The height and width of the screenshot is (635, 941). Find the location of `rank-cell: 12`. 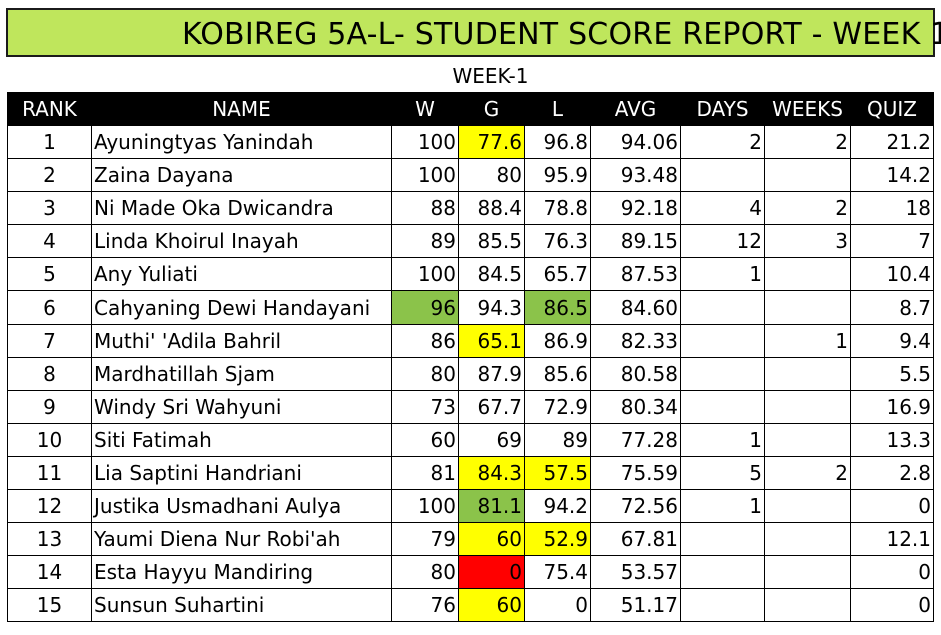

rank-cell: 12 is located at coordinates (49, 506).